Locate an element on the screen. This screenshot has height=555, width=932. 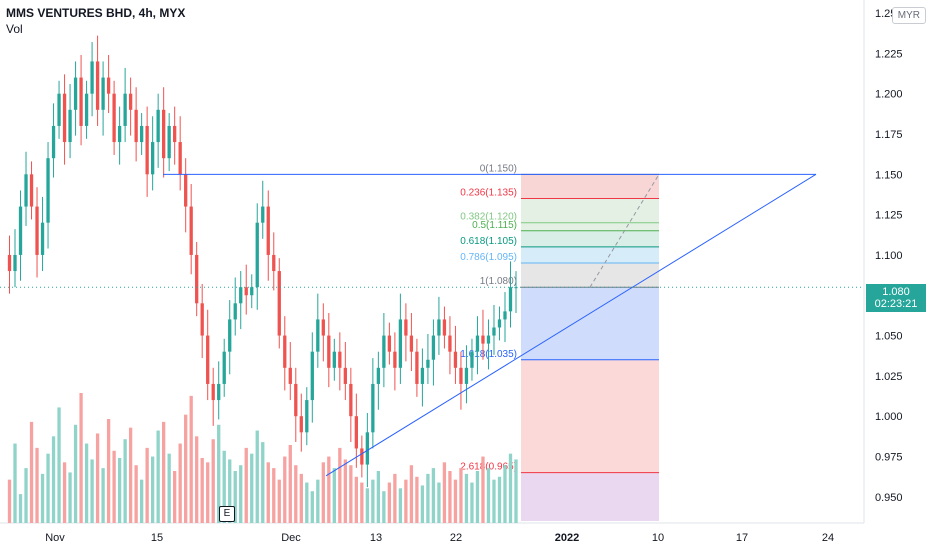
fib-level-label: 0.382(1.120) is located at coordinates (488, 217).